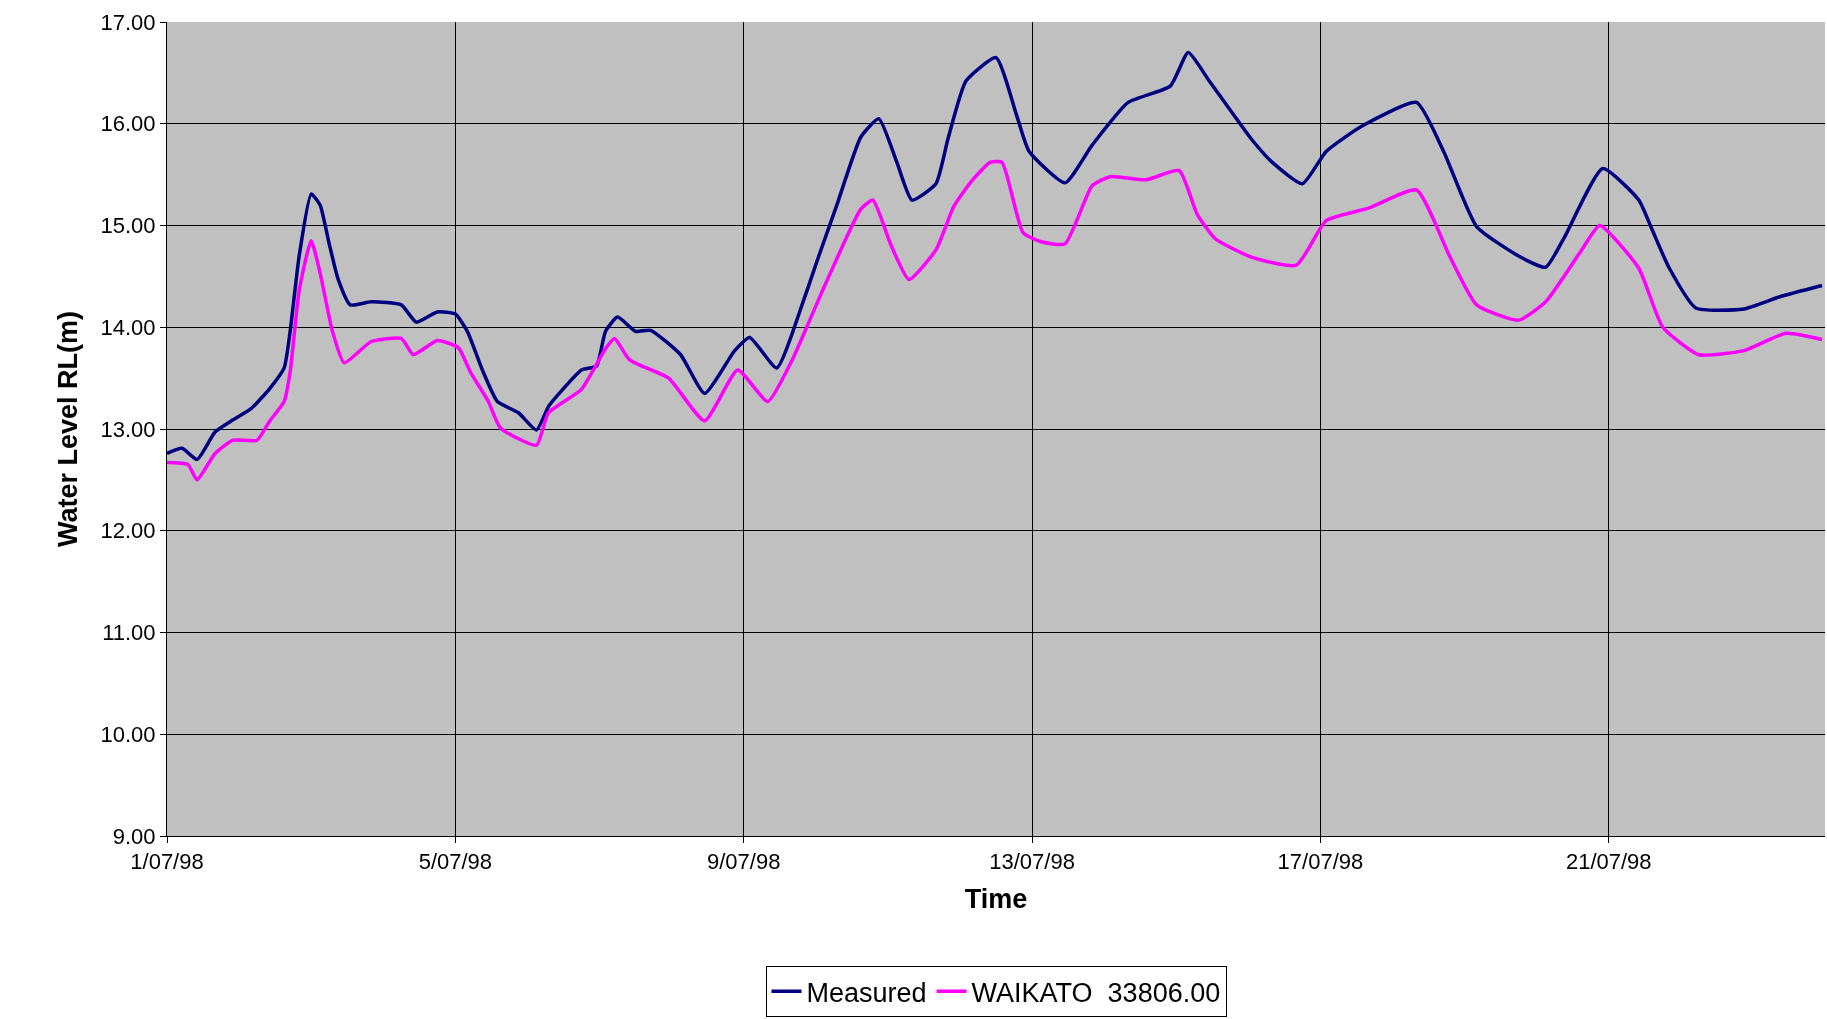 Image resolution: width=1827 pixels, height=1019 pixels. I want to click on y-tick-label: 10.00, so click(128, 734).